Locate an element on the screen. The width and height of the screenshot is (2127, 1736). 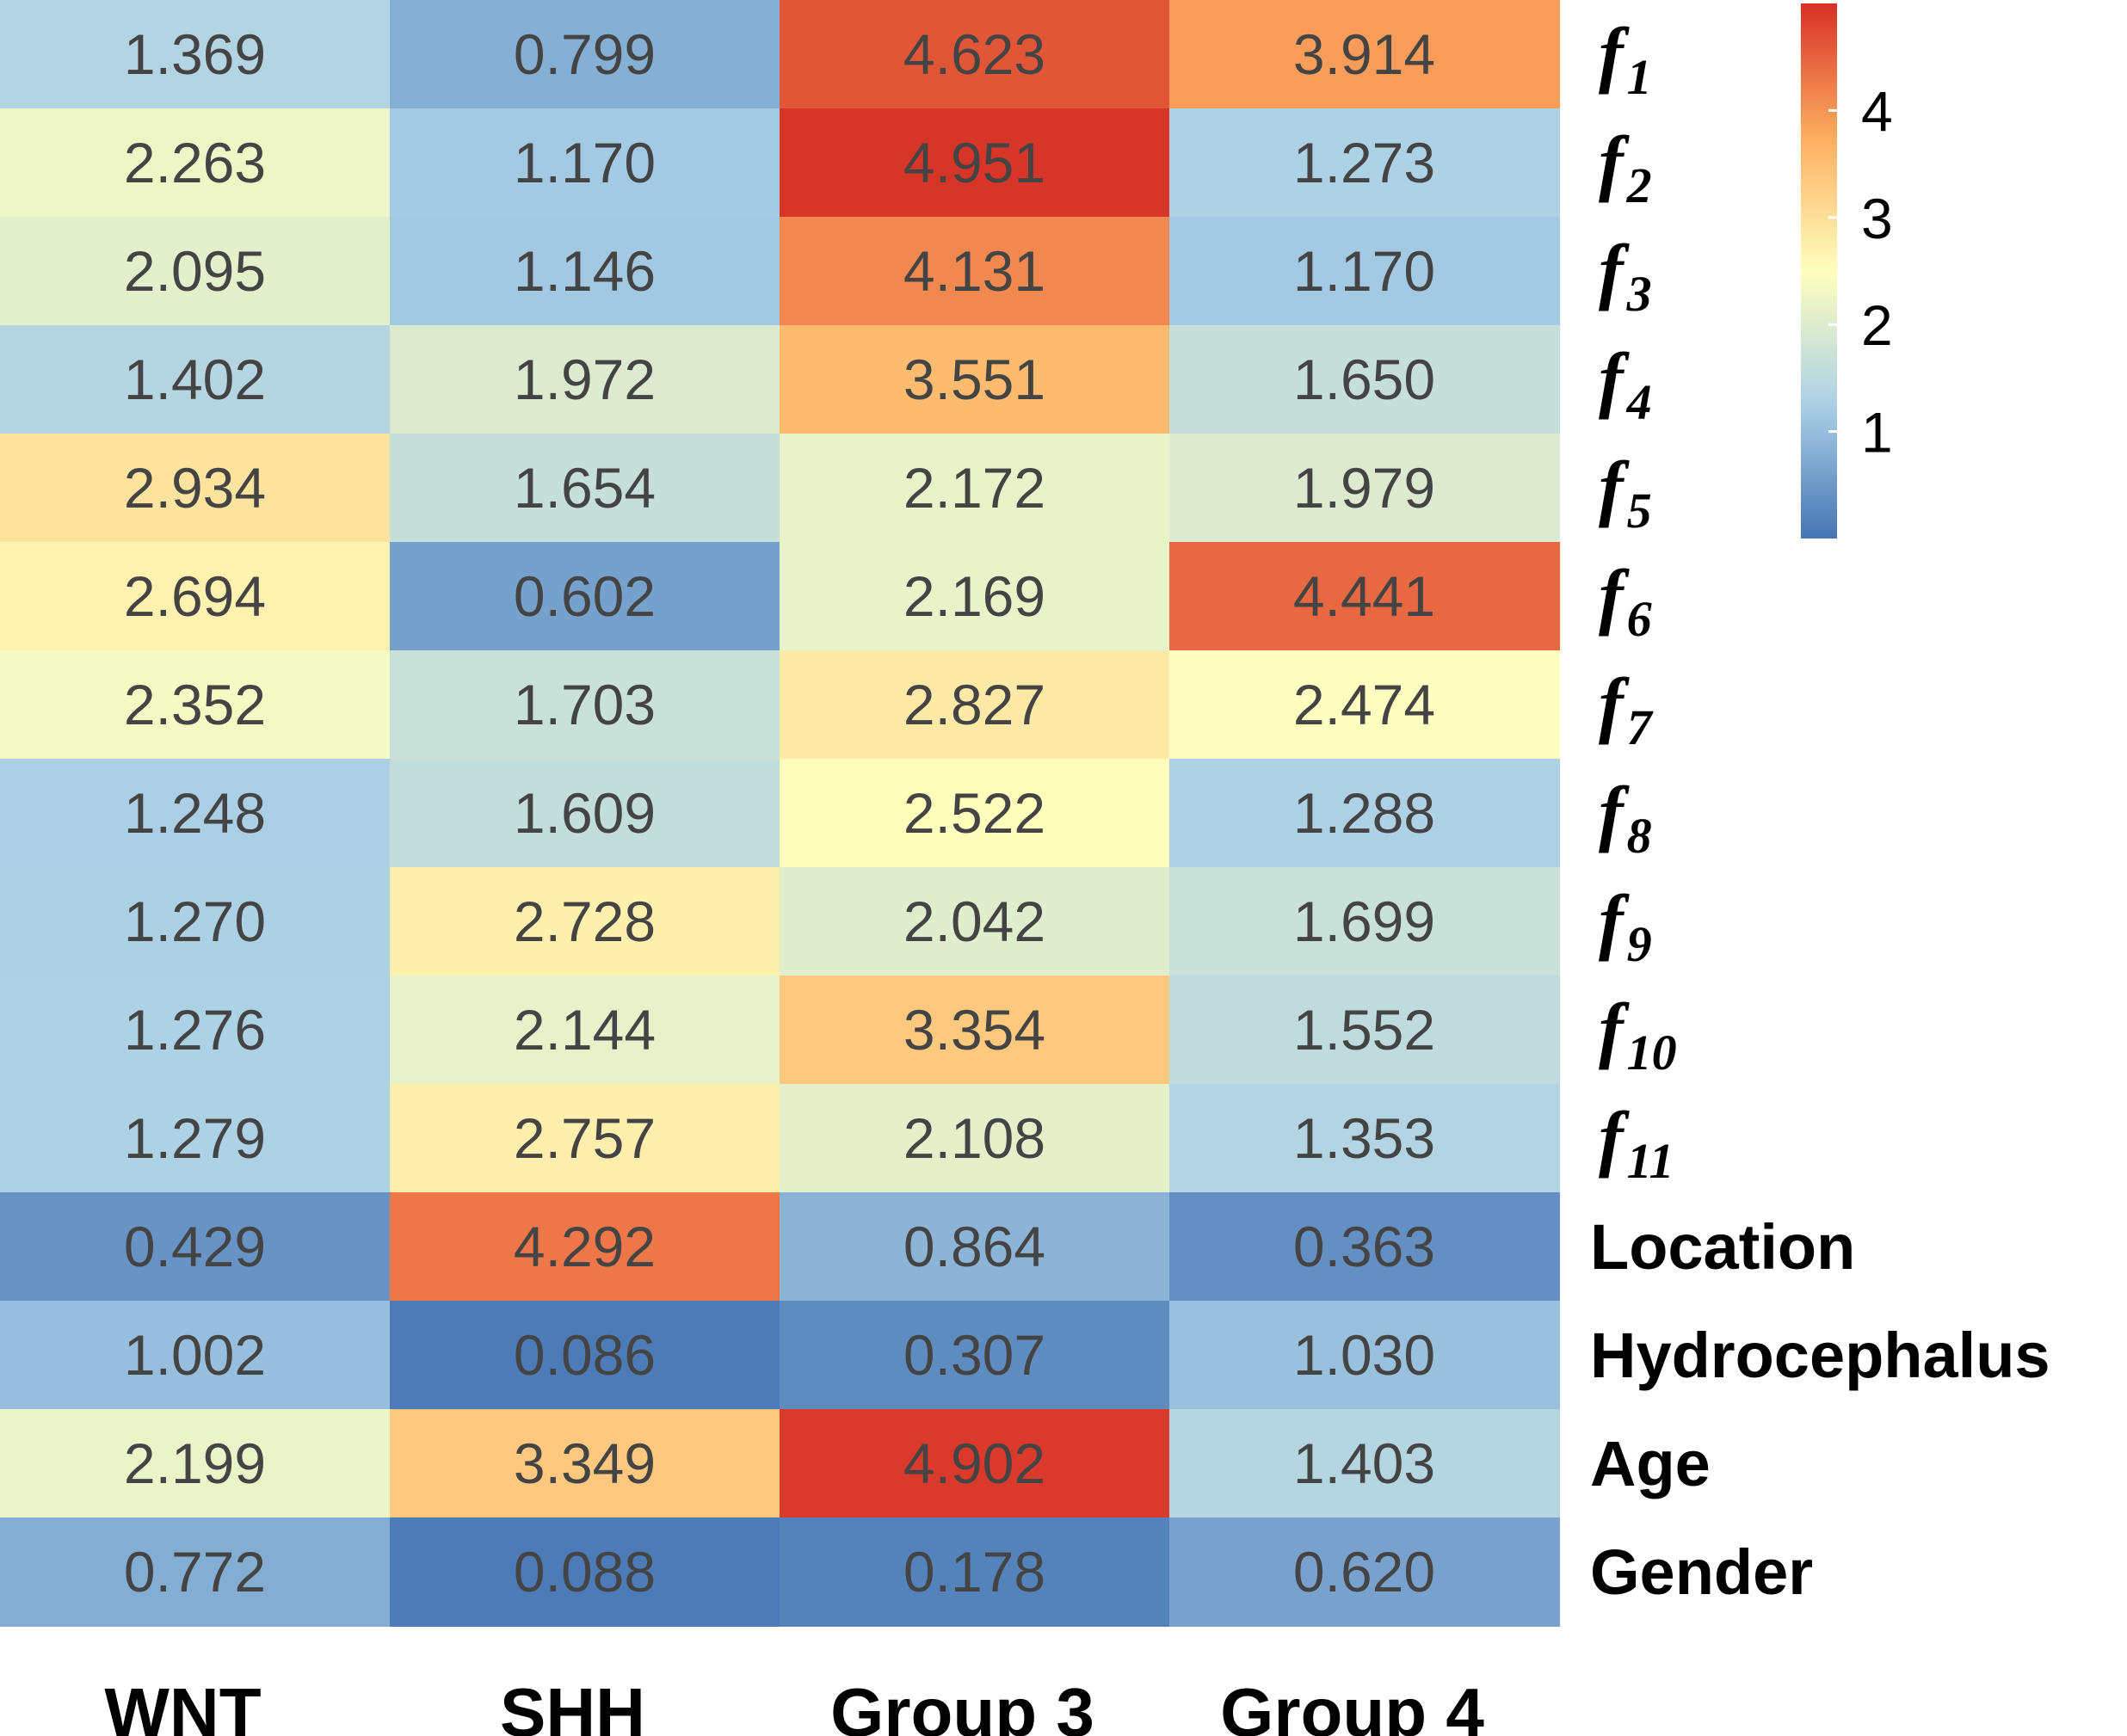
cell-value-label: 0.429 is located at coordinates (195, 1246).